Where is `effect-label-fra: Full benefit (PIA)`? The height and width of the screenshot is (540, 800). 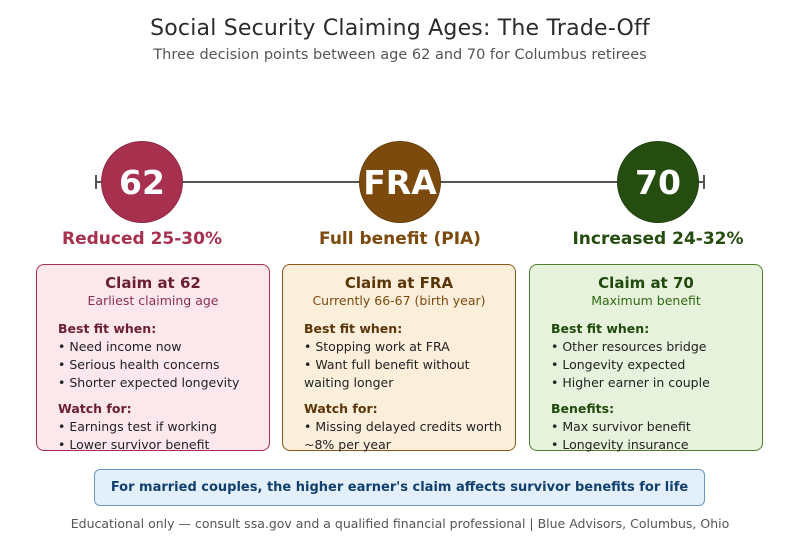
effect-label-fra: Full benefit (PIA) is located at coordinates (400, 239).